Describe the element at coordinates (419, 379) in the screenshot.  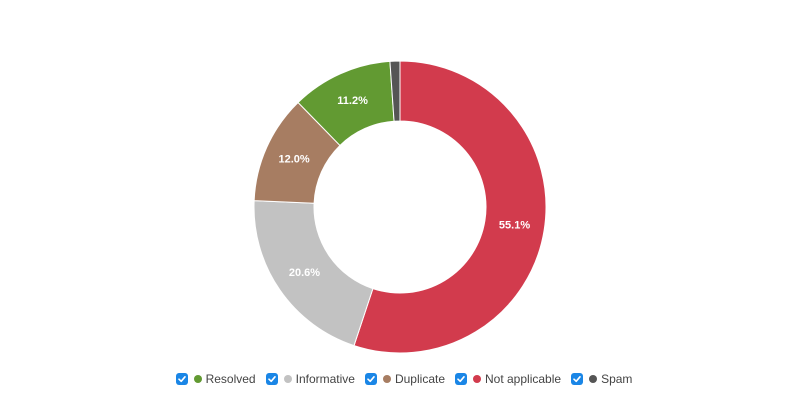
I see `legend-label: Duplicate` at that location.